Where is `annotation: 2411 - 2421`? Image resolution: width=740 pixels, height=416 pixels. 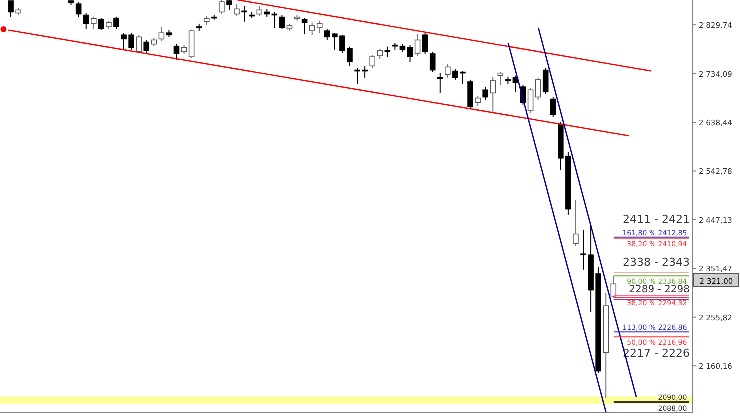
annotation: 2411 - 2421 is located at coordinates (656, 219).